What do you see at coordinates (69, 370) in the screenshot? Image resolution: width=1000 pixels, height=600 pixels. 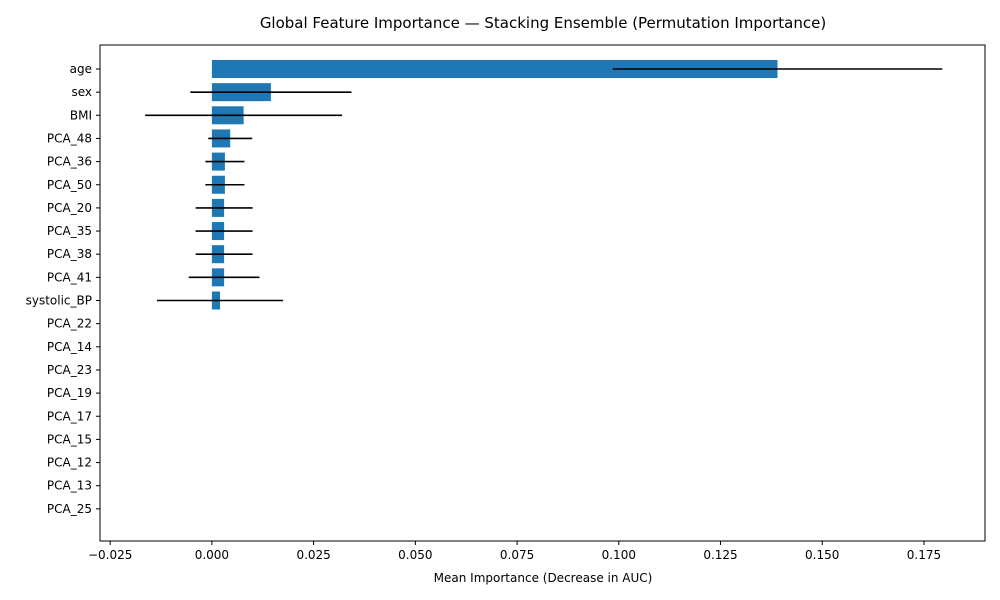 I see `y-tick-label: PCA_23` at bounding box center [69, 370].